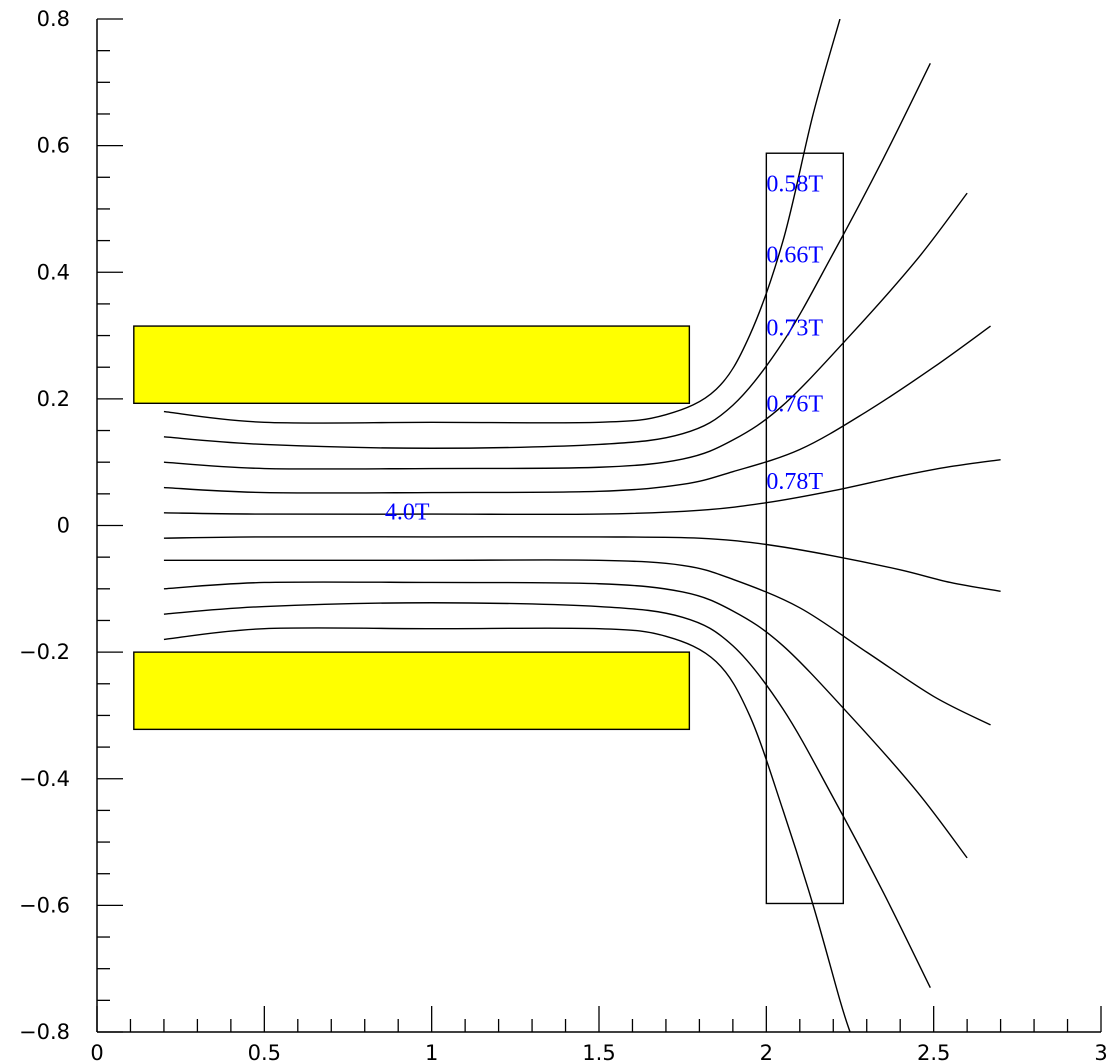 The width and height of the screenshot is (1116, 1063). What do you see at coordinates (53, 19) in the screenshot?
I see `y-tick-label: 0.8` at bounding box center [53, 19].